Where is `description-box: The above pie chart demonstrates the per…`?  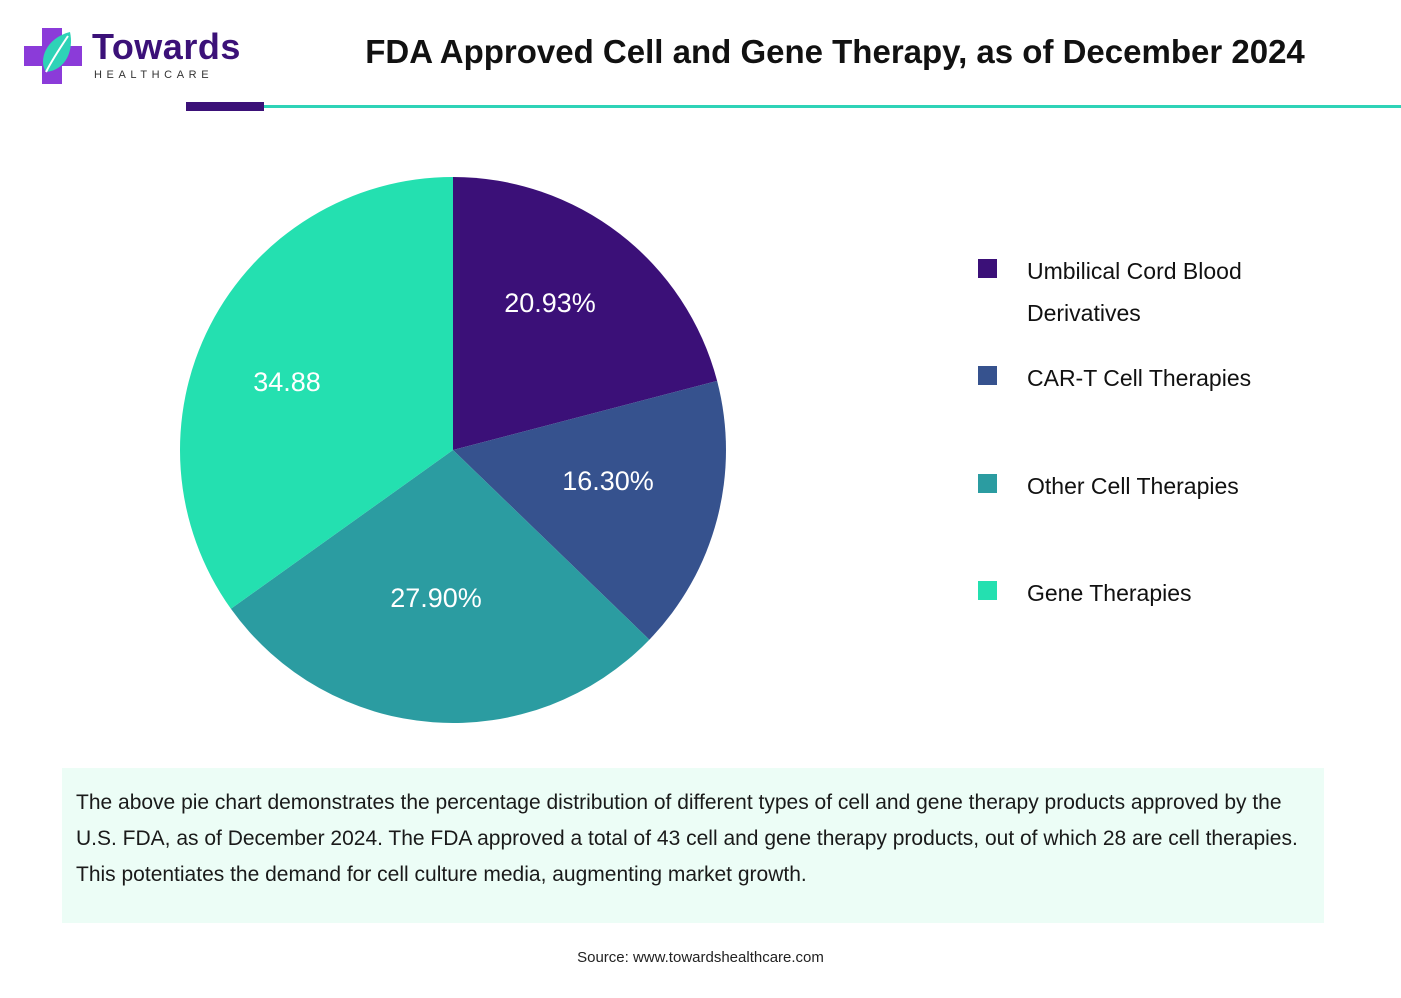
description-box: The above pie chart demonstrates the per… is located at coordinates (693, 845).